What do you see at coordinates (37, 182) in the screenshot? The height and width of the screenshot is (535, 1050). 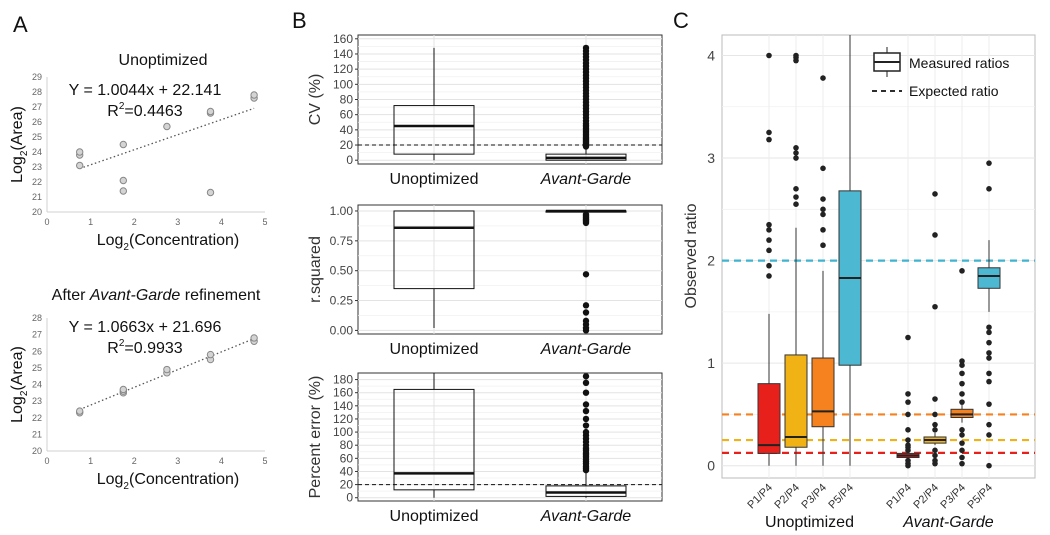 I see `y-tick-label: 22` at bounding box center [37, 182].